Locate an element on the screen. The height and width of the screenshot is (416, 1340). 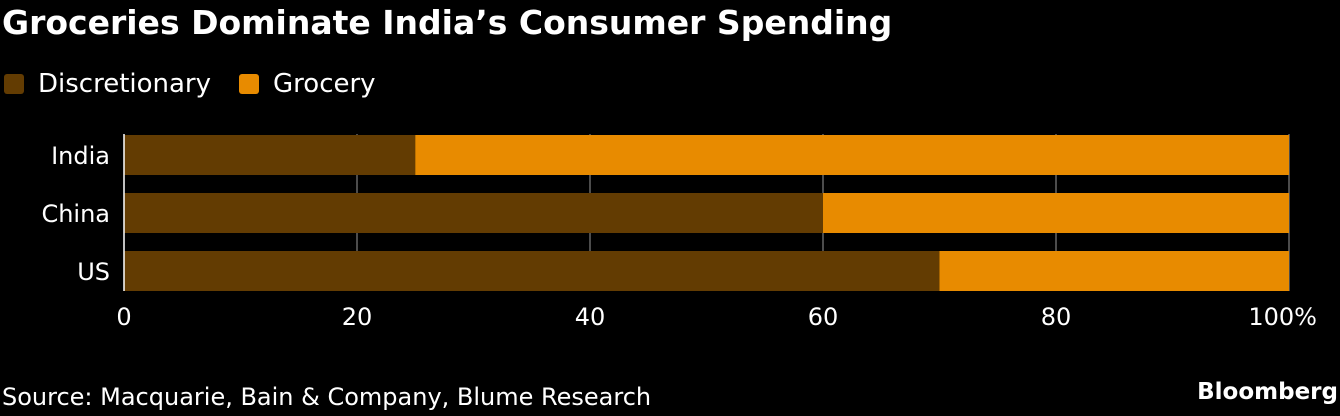
category-label-china: China is located at coordinates (75, 214).